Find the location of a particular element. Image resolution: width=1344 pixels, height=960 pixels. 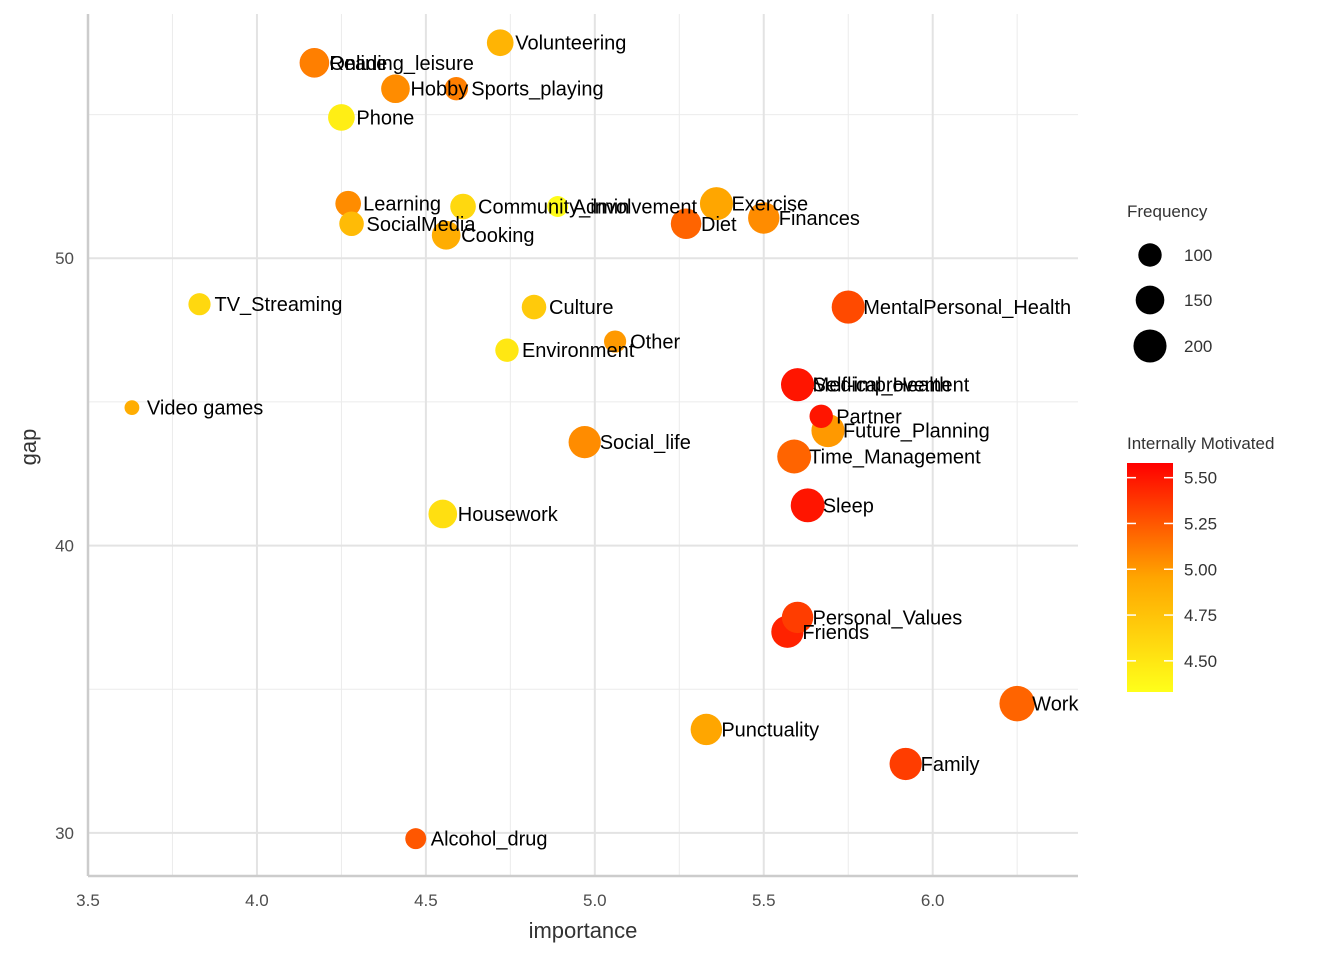

data-point-label: Community_involvement is located at coordinates (587, 208).